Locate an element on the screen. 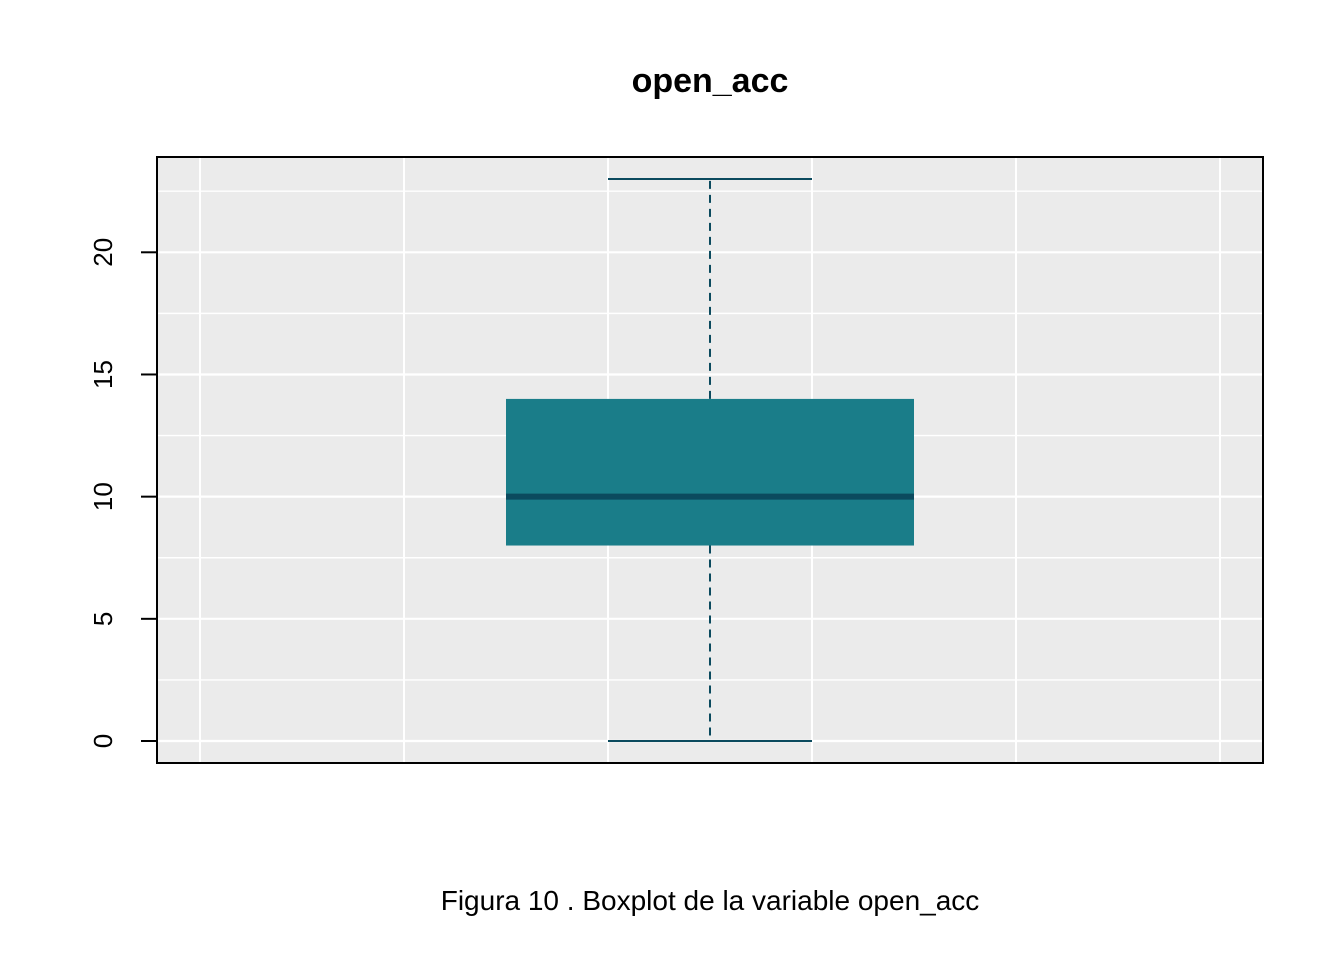 The image size is (1344, 960). y-tick-label: 0 is located at coordinates (103, 741).